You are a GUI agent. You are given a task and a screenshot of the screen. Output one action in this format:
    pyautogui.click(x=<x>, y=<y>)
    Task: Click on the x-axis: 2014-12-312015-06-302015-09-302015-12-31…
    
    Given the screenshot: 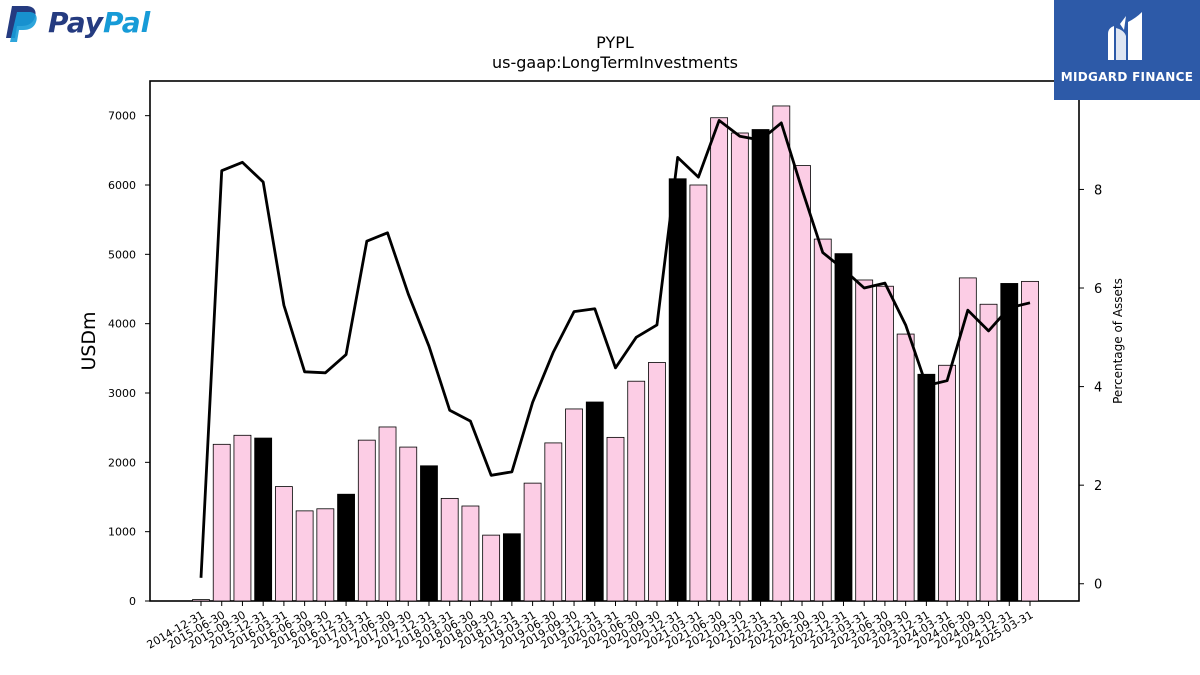 What is the action you would take?
    pyautogui.click(x=590, y=626)
    